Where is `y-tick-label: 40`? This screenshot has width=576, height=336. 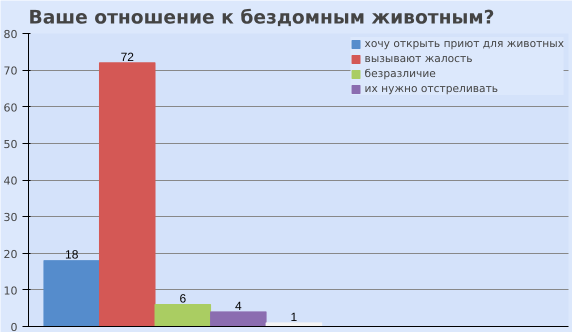
y-tick-label: 40 is located at coordinates (11, 181).